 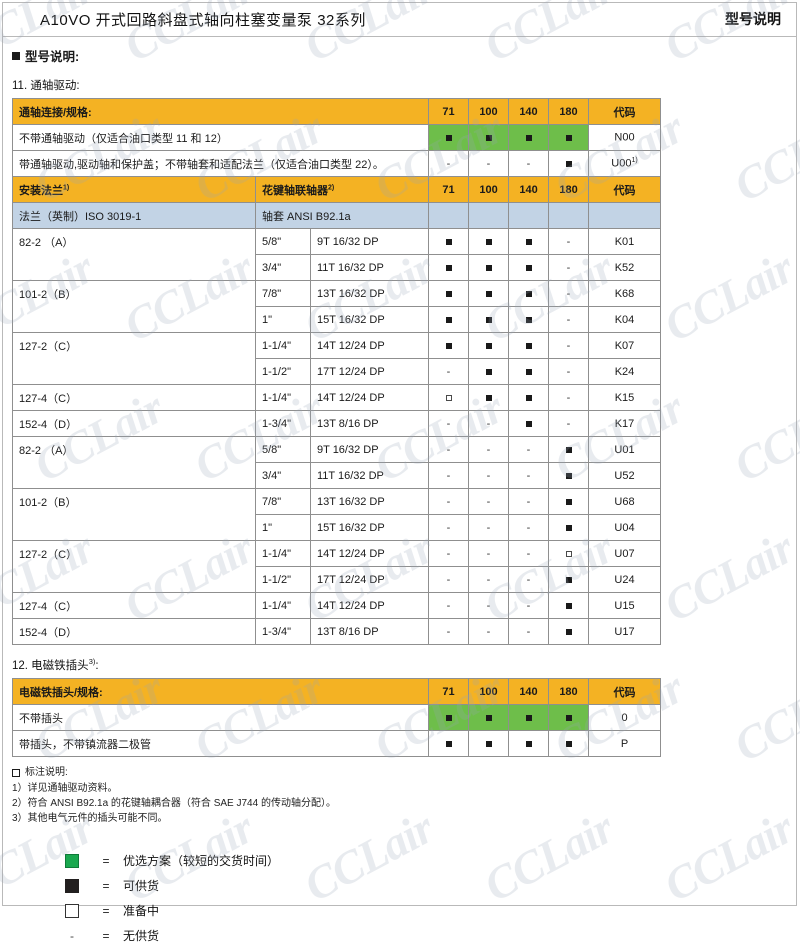 I want to click on shaft-size-cell: 7/8", so click(x=283, y=293).